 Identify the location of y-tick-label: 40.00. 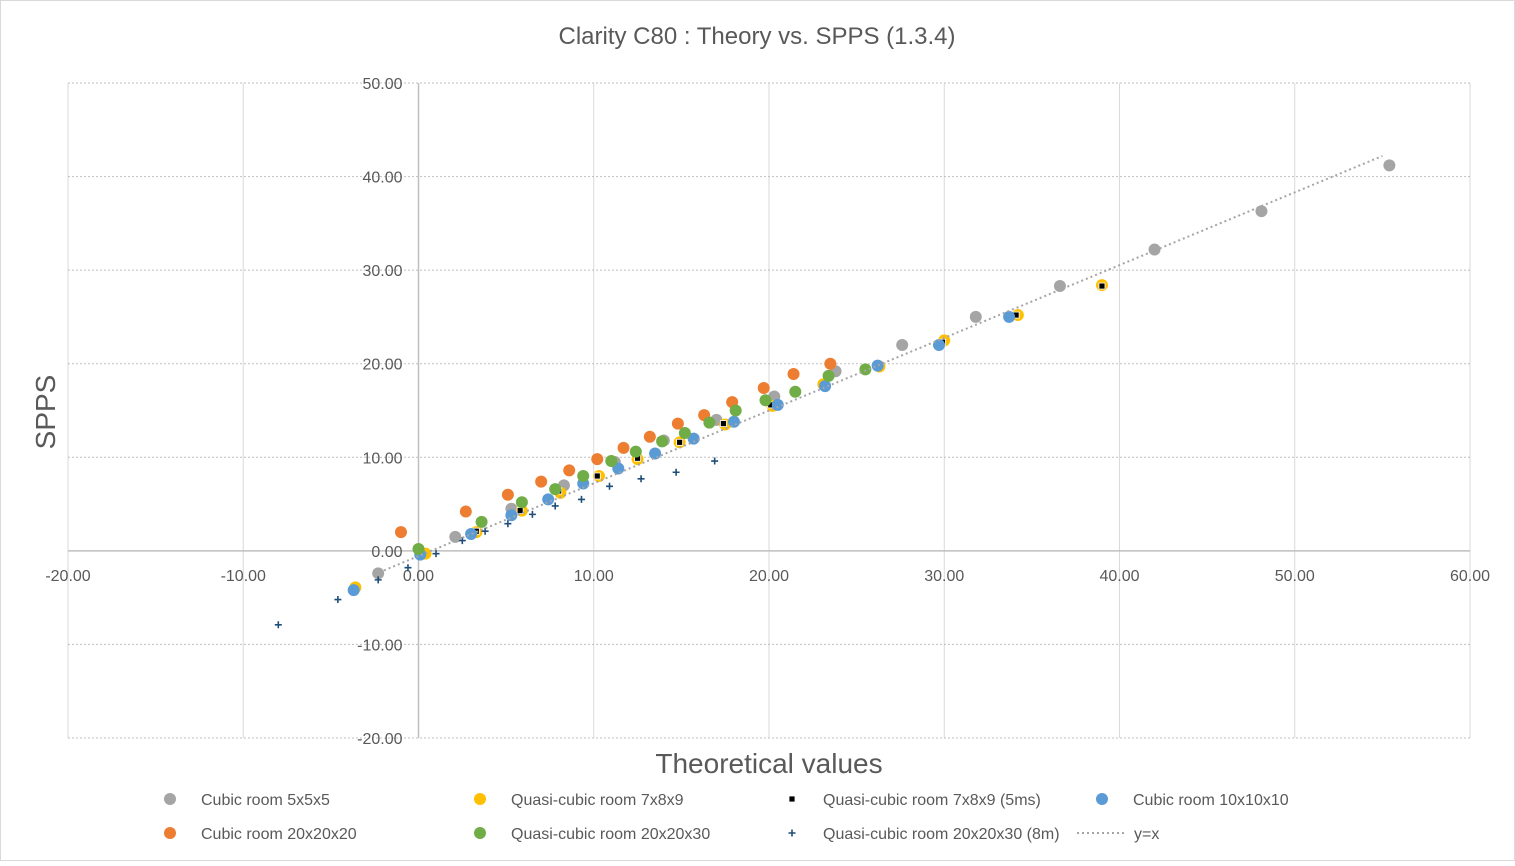
(382, 178).